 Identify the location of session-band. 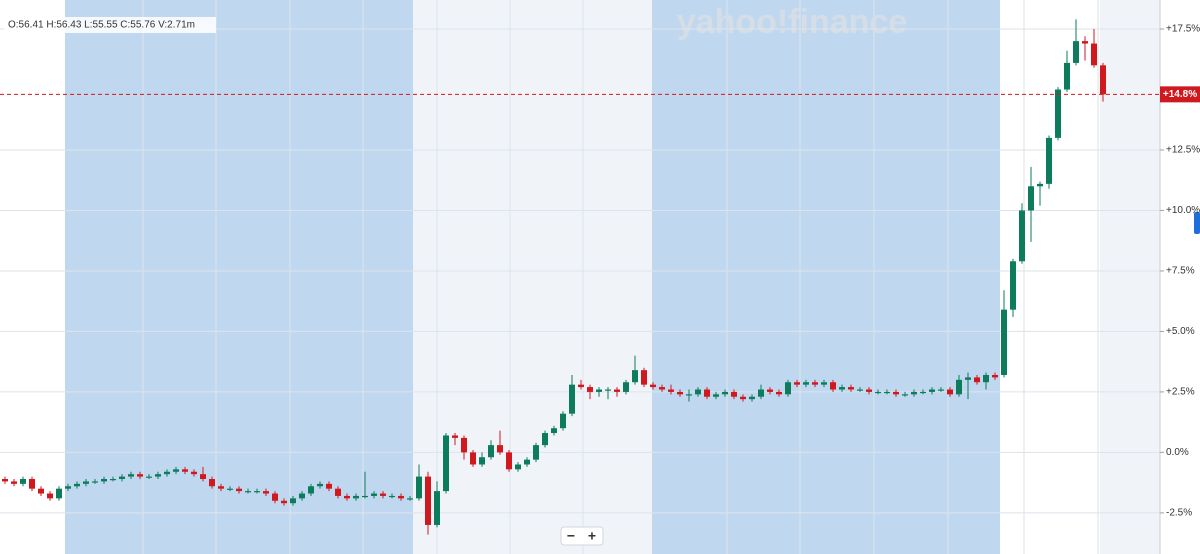
(1130, 277).